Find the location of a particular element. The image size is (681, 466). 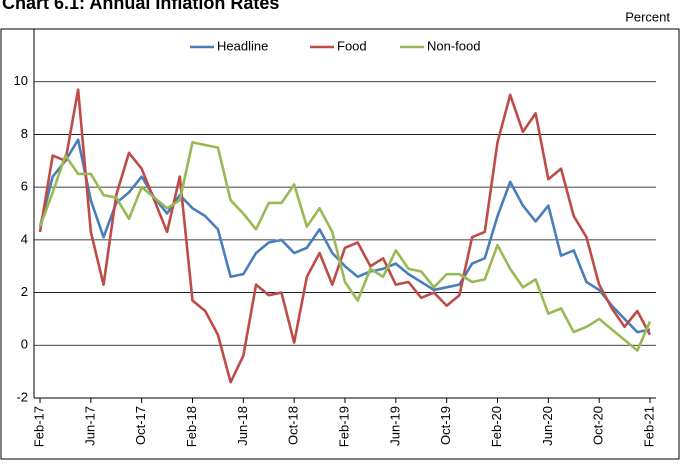

x-tick-label: Oct-18 is located at coordinates (293, 425).